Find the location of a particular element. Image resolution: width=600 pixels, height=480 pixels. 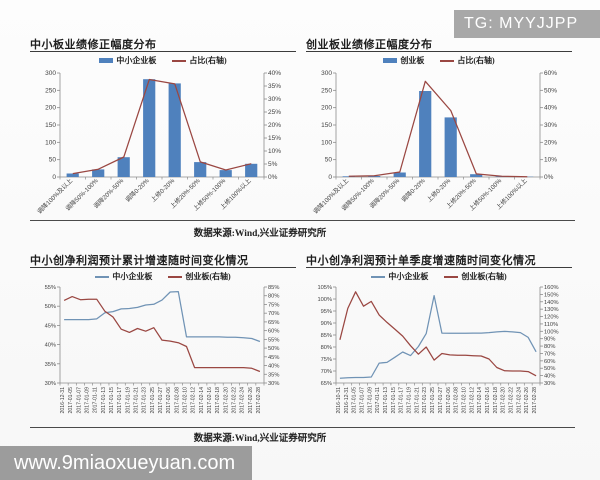

svg-text: 0% is located at coordinates (273, 177).